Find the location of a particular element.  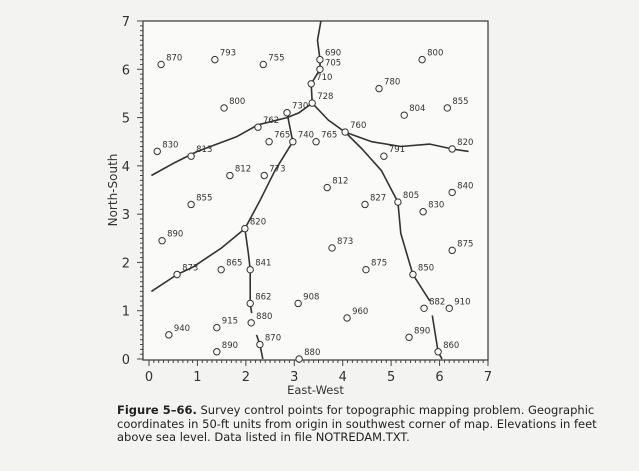

x-tick-label: 4 is located at coordinates (343, 377).